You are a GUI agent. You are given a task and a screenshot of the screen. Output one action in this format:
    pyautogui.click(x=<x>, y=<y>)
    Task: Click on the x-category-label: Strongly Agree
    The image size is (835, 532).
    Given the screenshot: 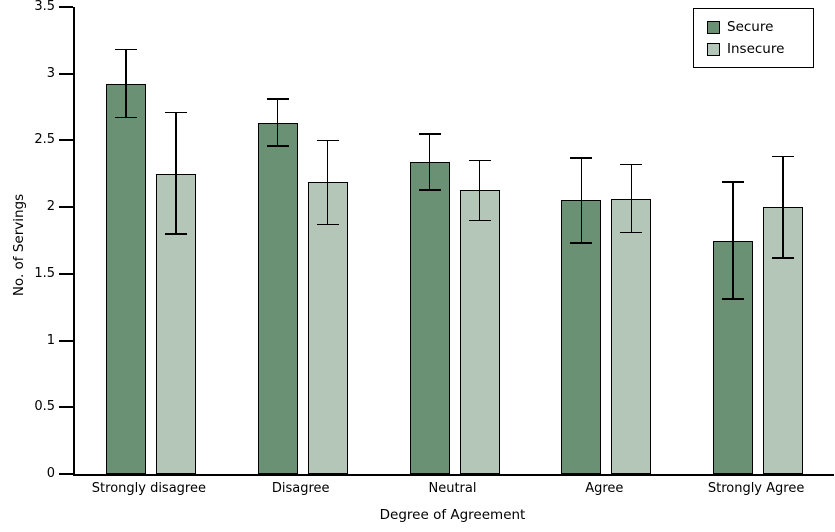 What is the action you would take?
    pyautogui.click(x=756, y=488)
    